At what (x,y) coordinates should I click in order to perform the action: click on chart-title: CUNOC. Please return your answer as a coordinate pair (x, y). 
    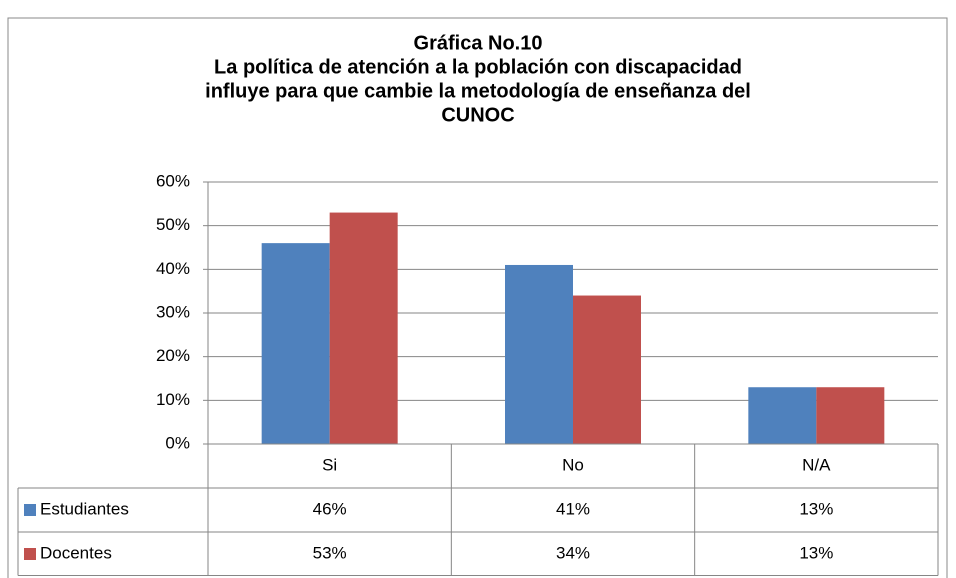
    Looking at the image, I should click on (477, 115).